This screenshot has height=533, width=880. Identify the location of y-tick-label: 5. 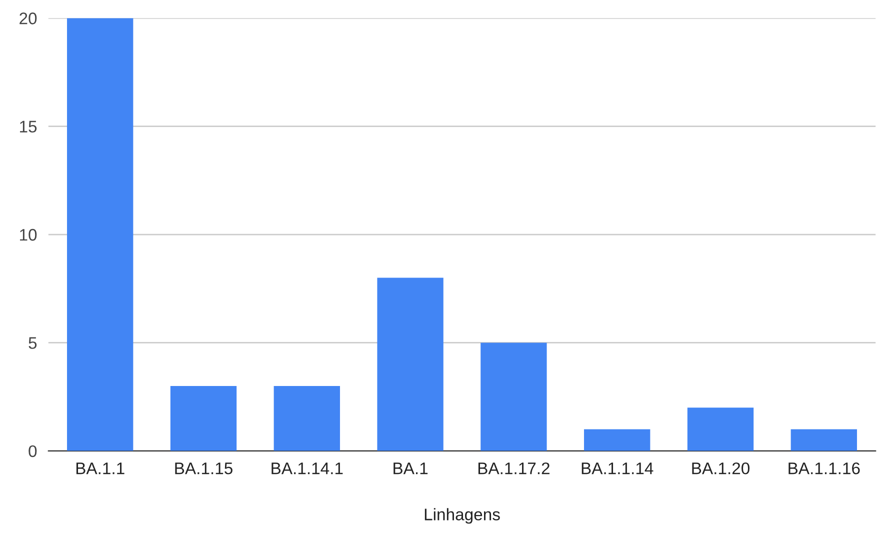
(32, 343).